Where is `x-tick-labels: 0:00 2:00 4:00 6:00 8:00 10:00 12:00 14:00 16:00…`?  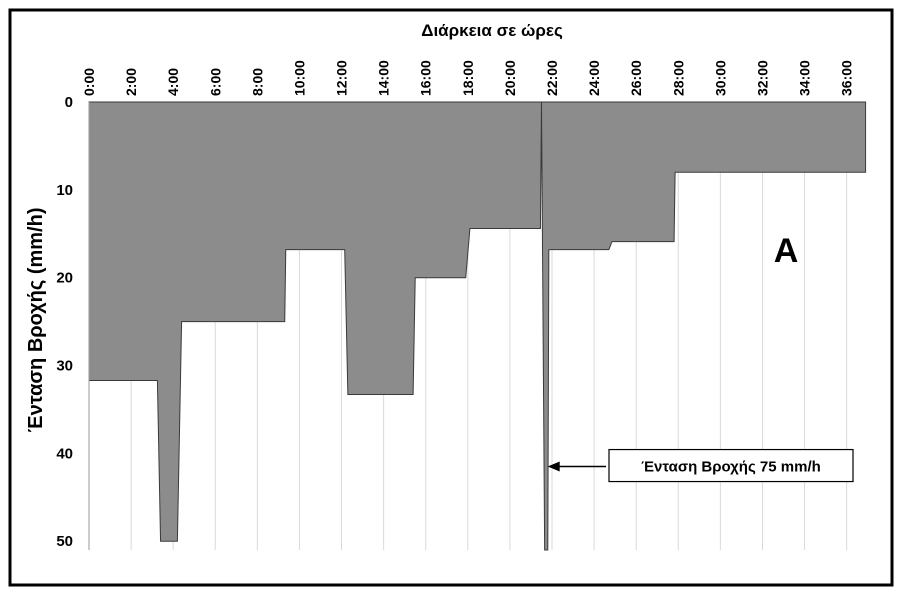 x-tick-labels: 0:00 2:00 4:00 6:00 8:00 10:00 12:00 14:00 16:00… is located at coordinates (468, 78).